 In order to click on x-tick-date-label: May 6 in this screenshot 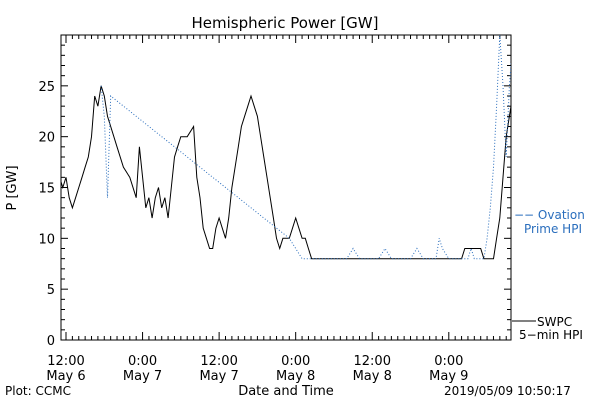, I will do `click(65, 376)`.